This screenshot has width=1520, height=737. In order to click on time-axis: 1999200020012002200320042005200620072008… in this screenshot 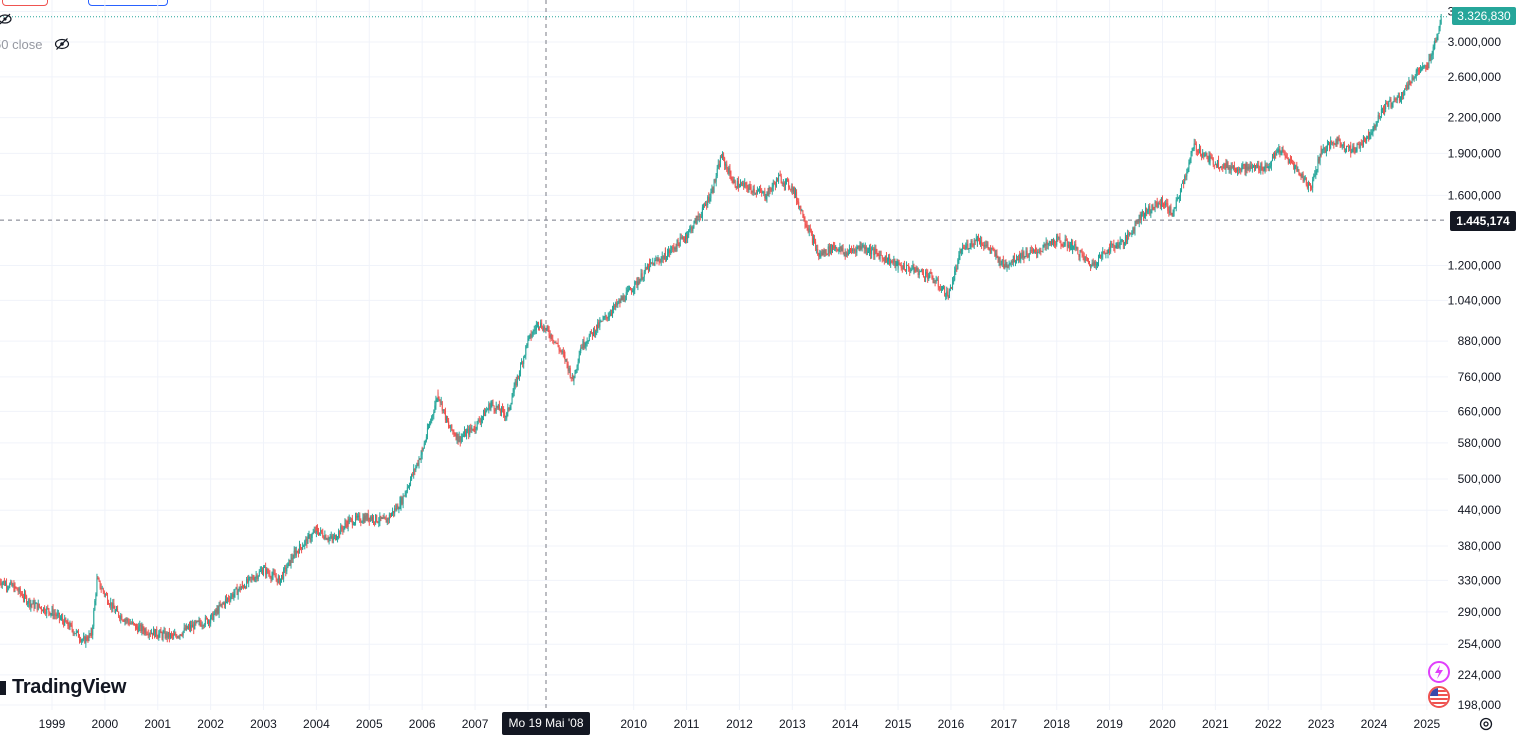, I will do `click(740, 724)`.